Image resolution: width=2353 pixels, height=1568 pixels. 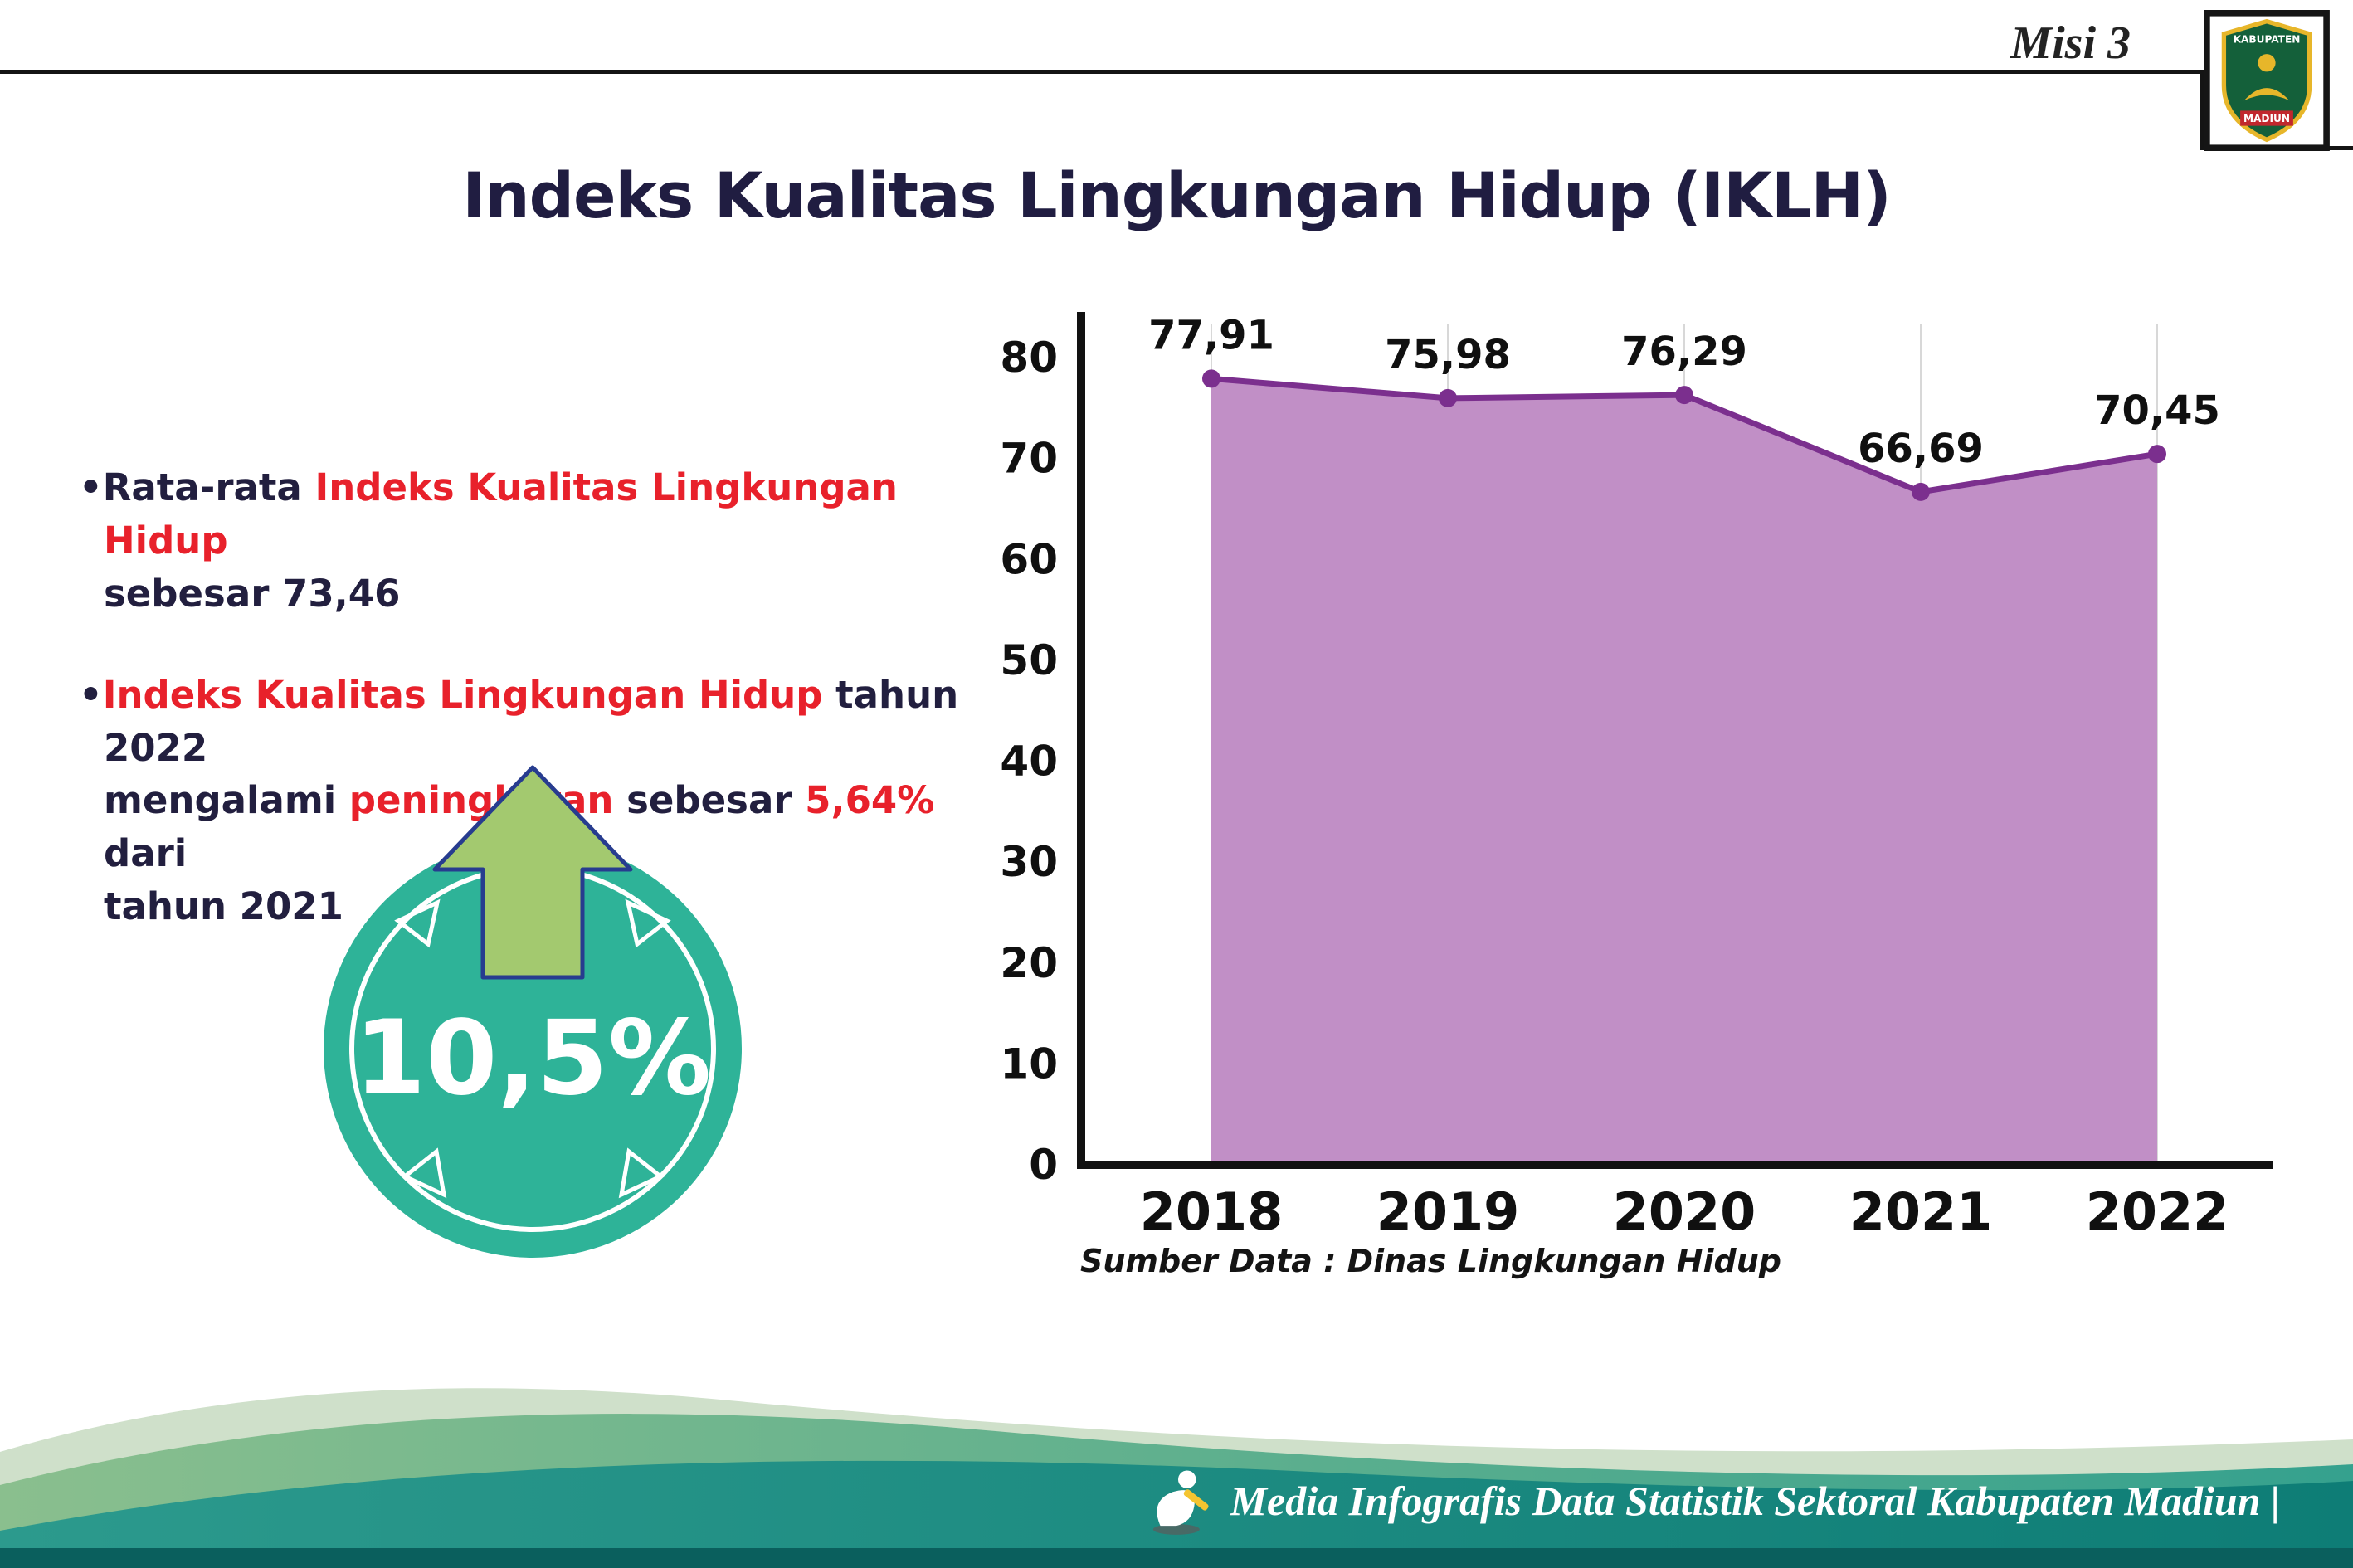 I want to click on kabupaten-madiun-logo: KABUPATEN MADIUN, so click(x=2267, y=80).